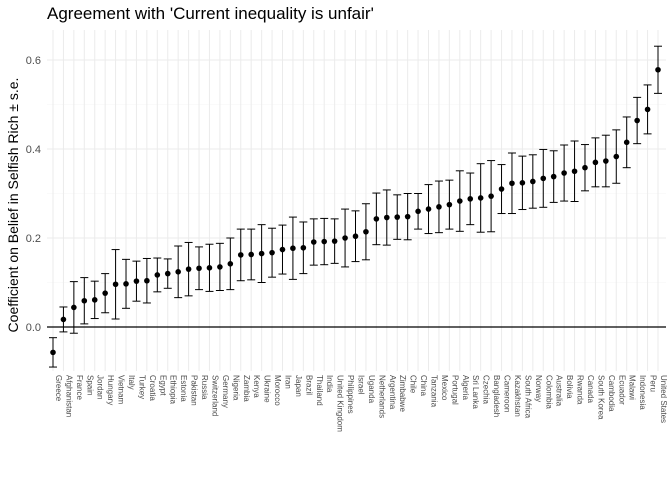 This screenshot has height=480, width=672. Describe the element at coordinates (33, 328) in the screenshot. I see `y-tick-label: 0.0` at that location.